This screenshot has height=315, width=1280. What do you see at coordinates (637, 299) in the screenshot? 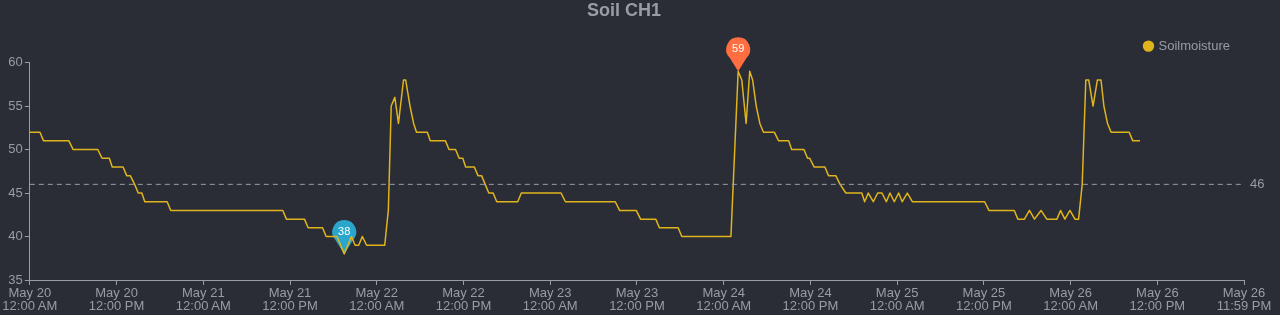
I see `x-tick-label: May 23 12:00 PM` at bounding box center [637, 299].